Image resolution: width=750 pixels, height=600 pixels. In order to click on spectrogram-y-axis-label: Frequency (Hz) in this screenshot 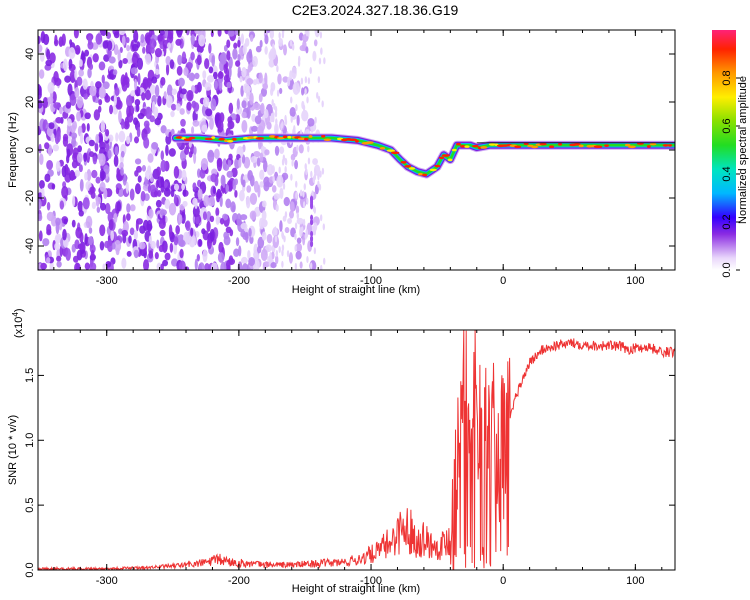, I will do `click(13, 150)`.